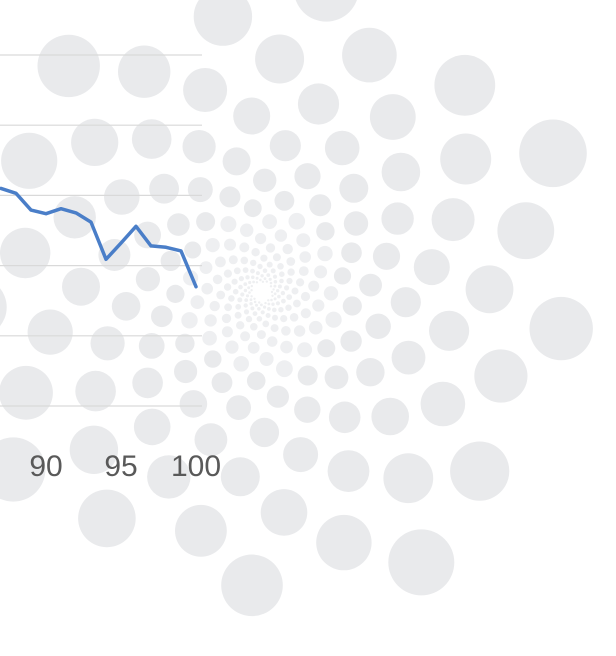  Describe the element at coordinates (120, 466) in the screenshot. I see `x-tick-label: 95` at that location.